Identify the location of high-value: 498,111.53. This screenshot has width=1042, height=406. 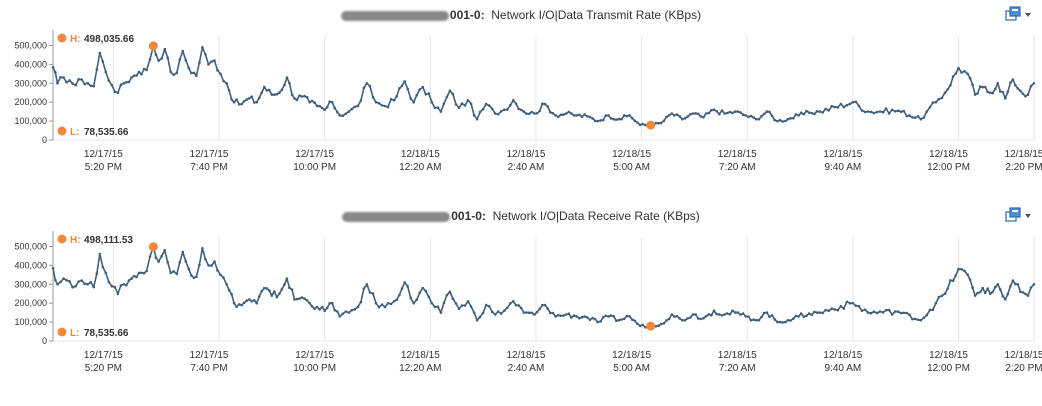
(108, 240).